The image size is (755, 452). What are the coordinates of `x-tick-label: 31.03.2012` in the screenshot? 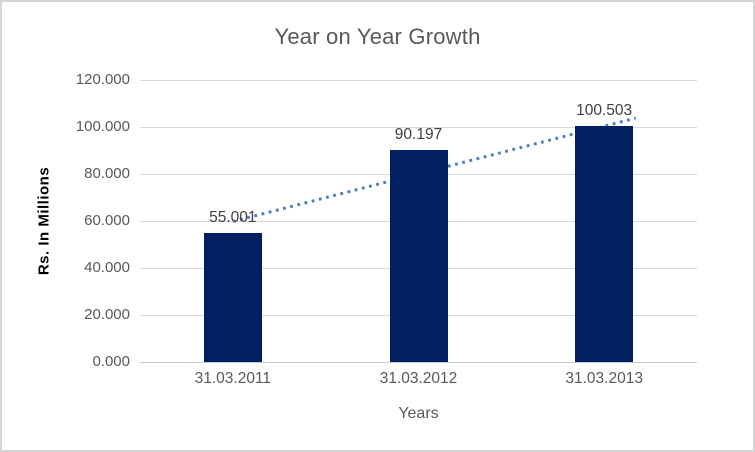 It's located at (418, 378).